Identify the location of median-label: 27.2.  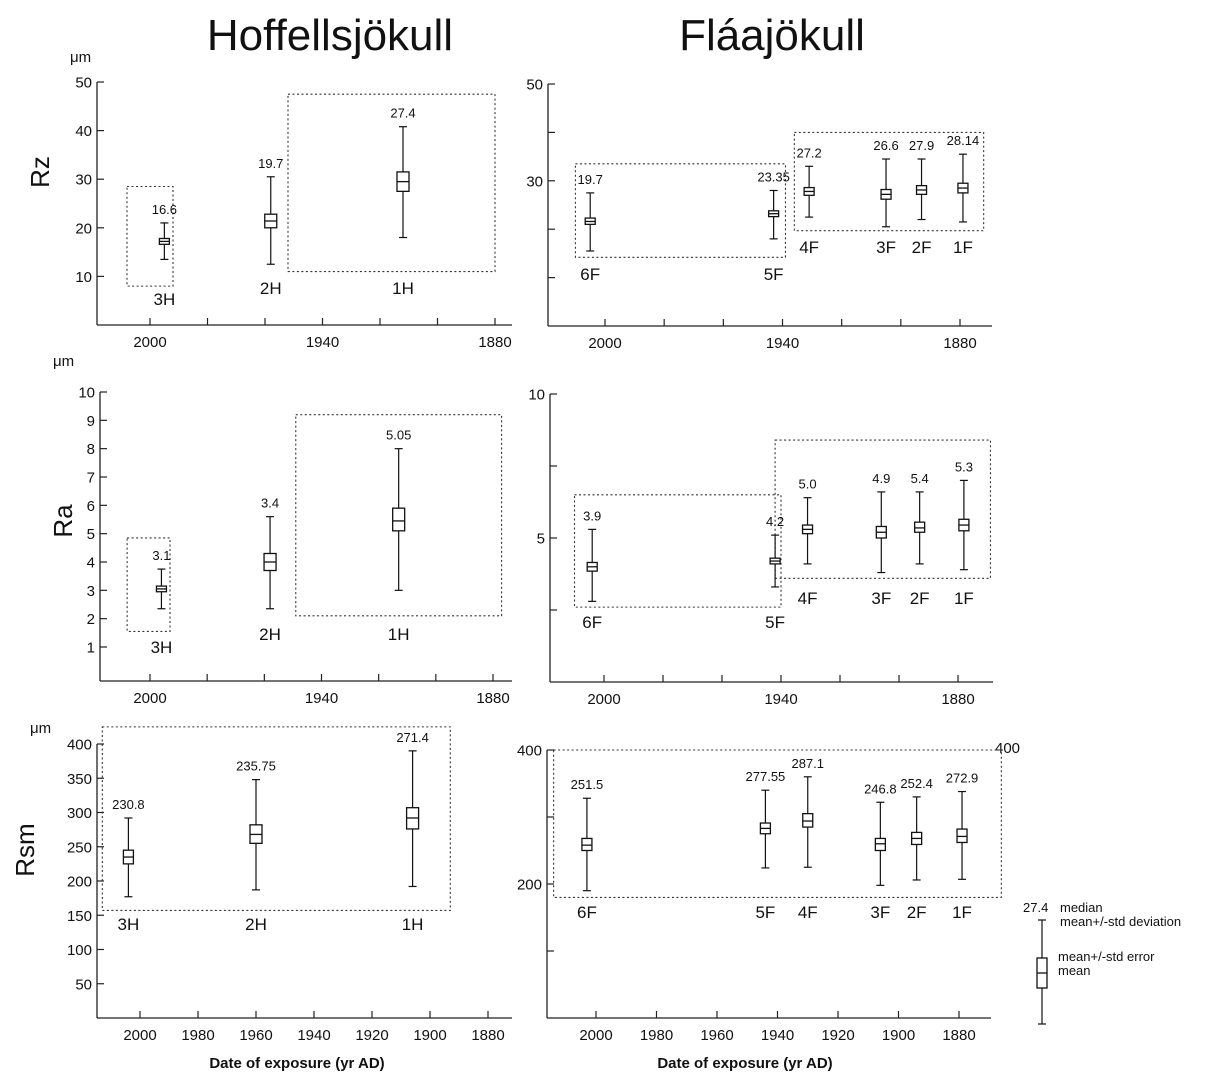
(808, 152).